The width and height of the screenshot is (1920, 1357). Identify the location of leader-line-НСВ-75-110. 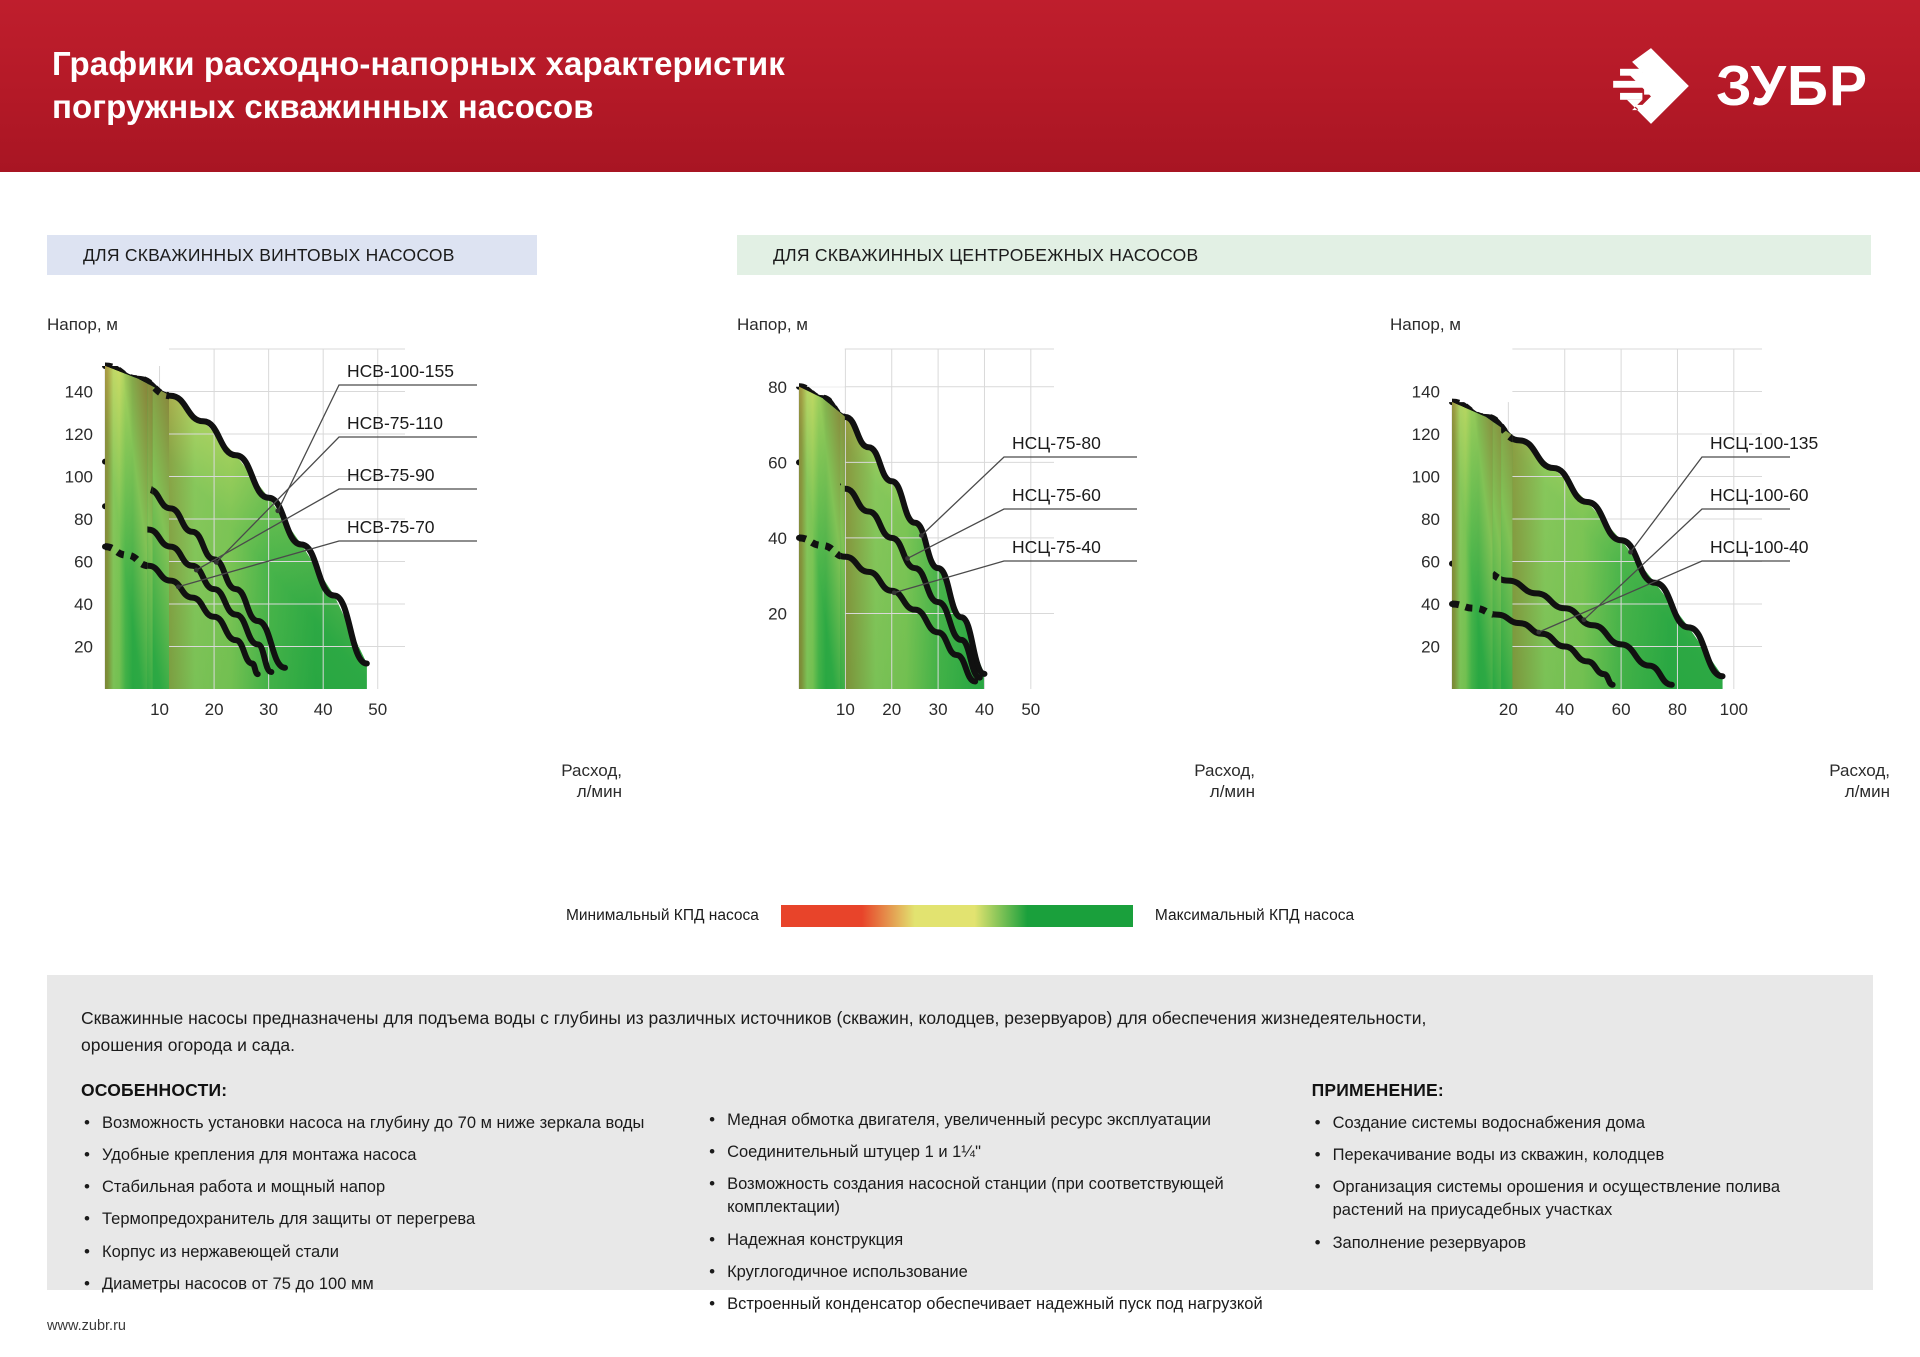
(346, 499).